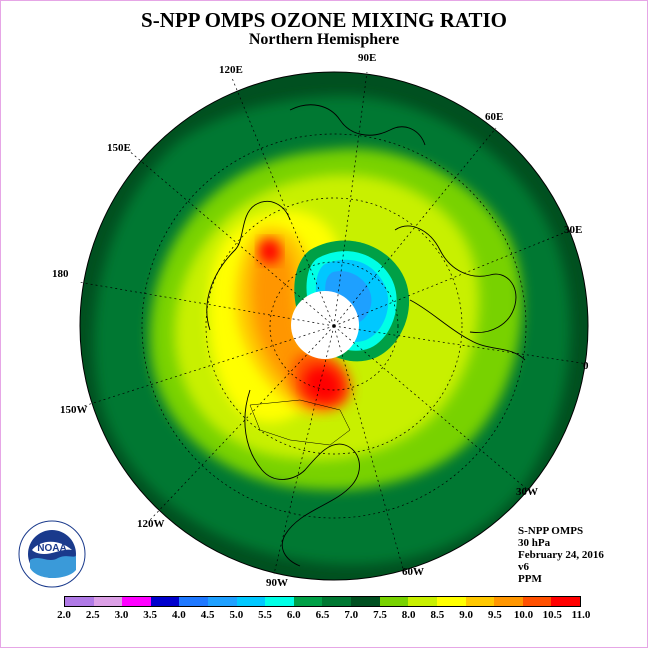 This screenshot has height=648, width=648. Describe the element at coordinates (324, 20) in the screenshot. I see `map-title: S-NPP OMPS OZONE MIXING RATIO` at that location.